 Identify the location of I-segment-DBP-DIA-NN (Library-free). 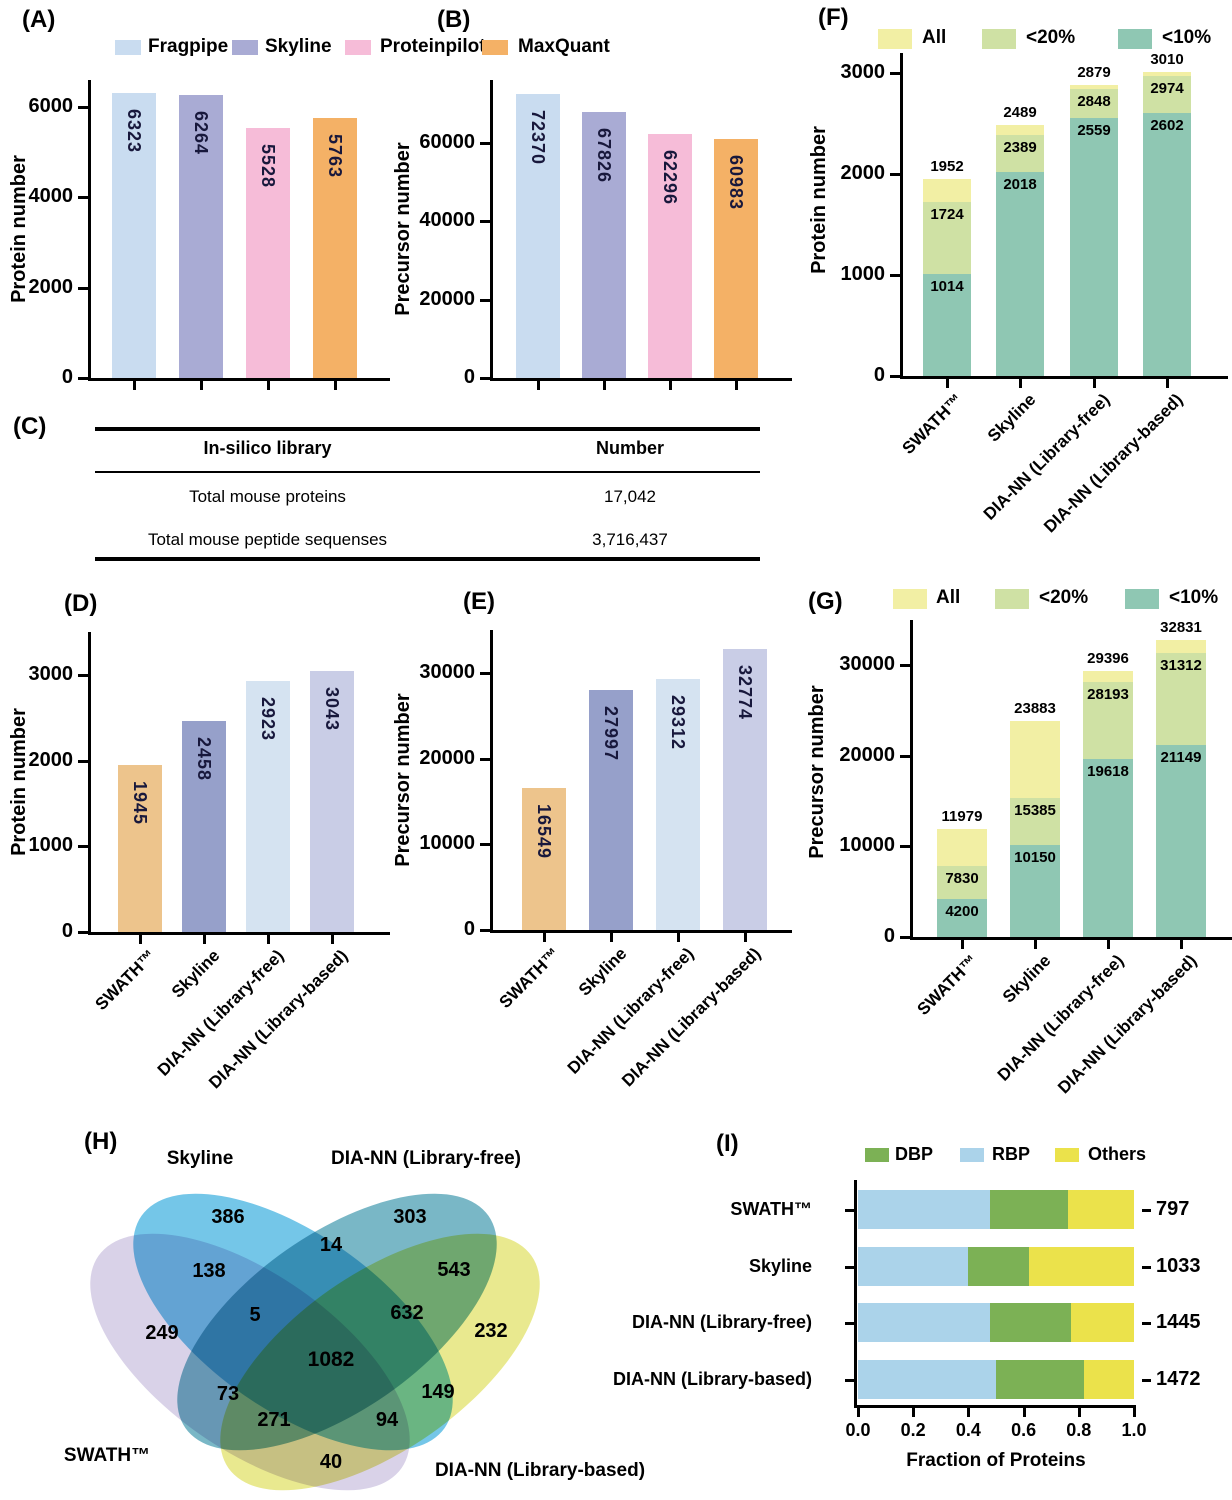
(1030, 1322).